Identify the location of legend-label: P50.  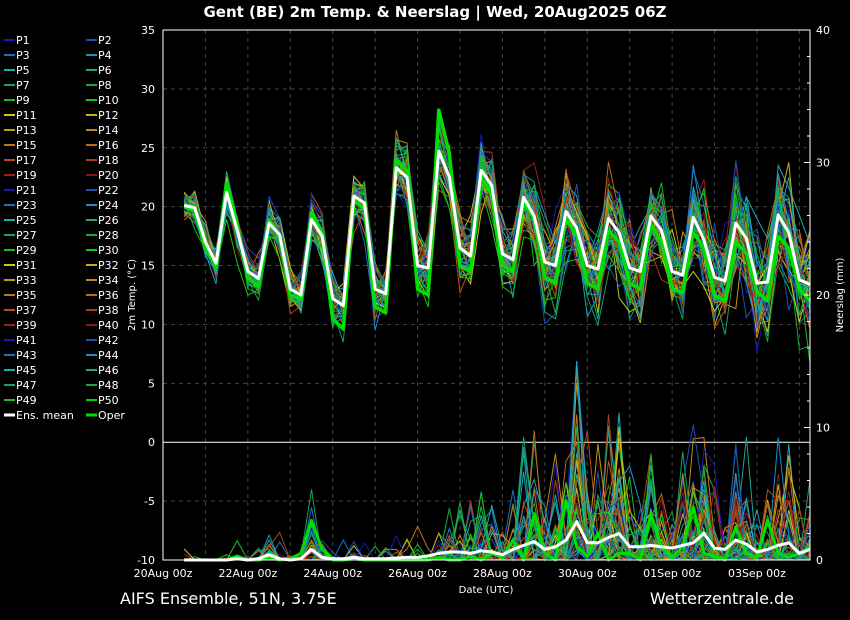
(108, 400).